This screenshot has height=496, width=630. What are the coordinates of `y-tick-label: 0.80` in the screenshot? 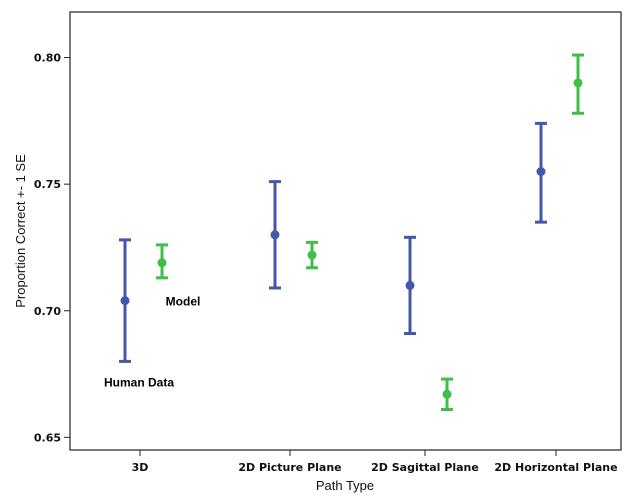 It's located at (47, 58).